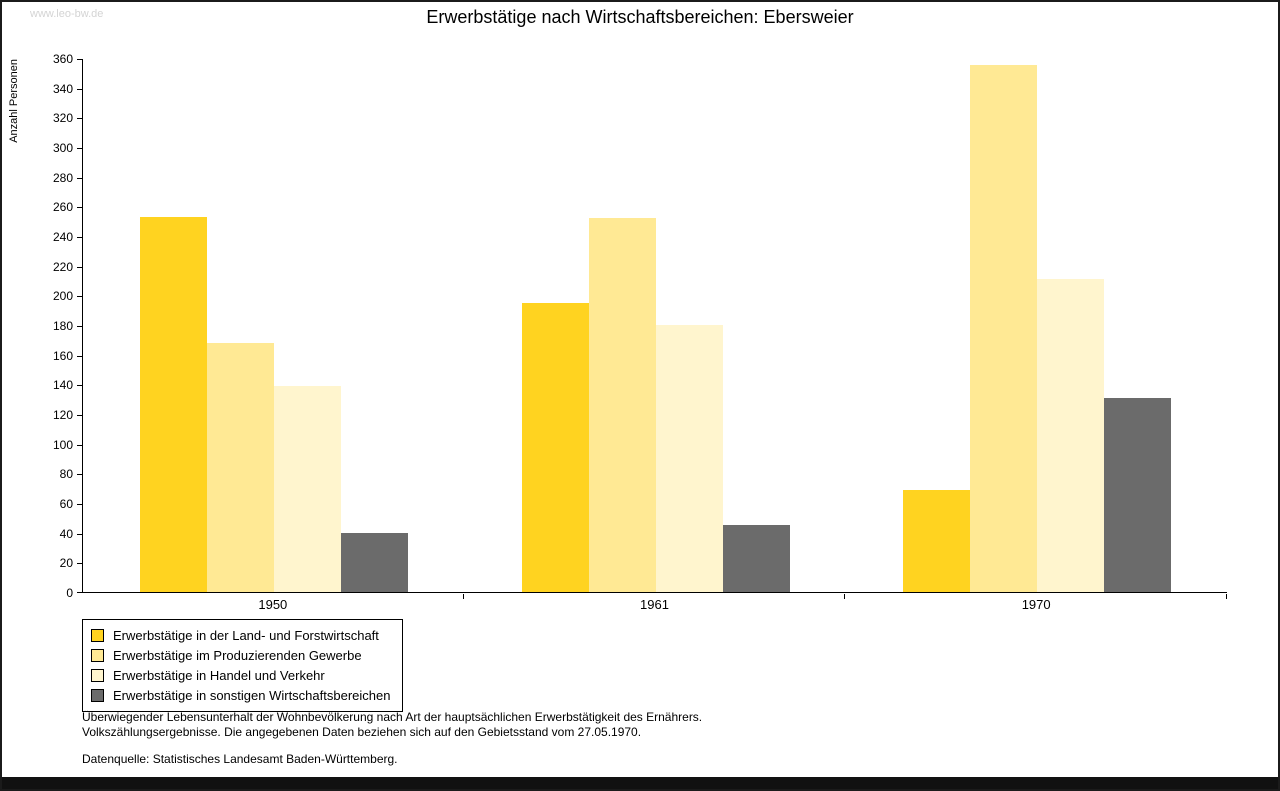 This screenshot has width=1280, height=791. What do you see at coordinates (273, 604) in the screenshot?
I see `x-category-label: 1950` at bounding box center [273, 604].